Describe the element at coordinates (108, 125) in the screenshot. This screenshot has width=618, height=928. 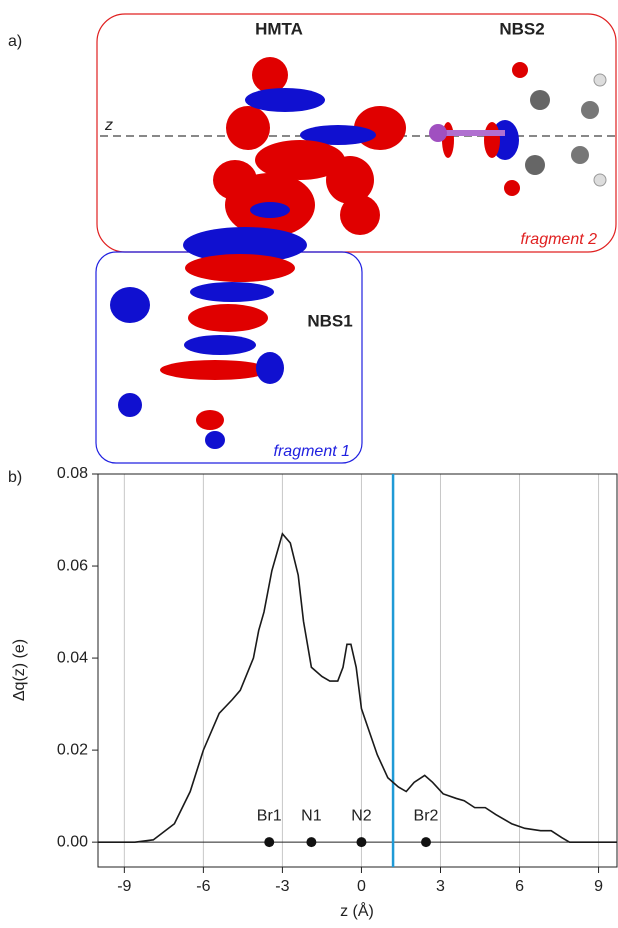
I see `z-label: z` at that location.